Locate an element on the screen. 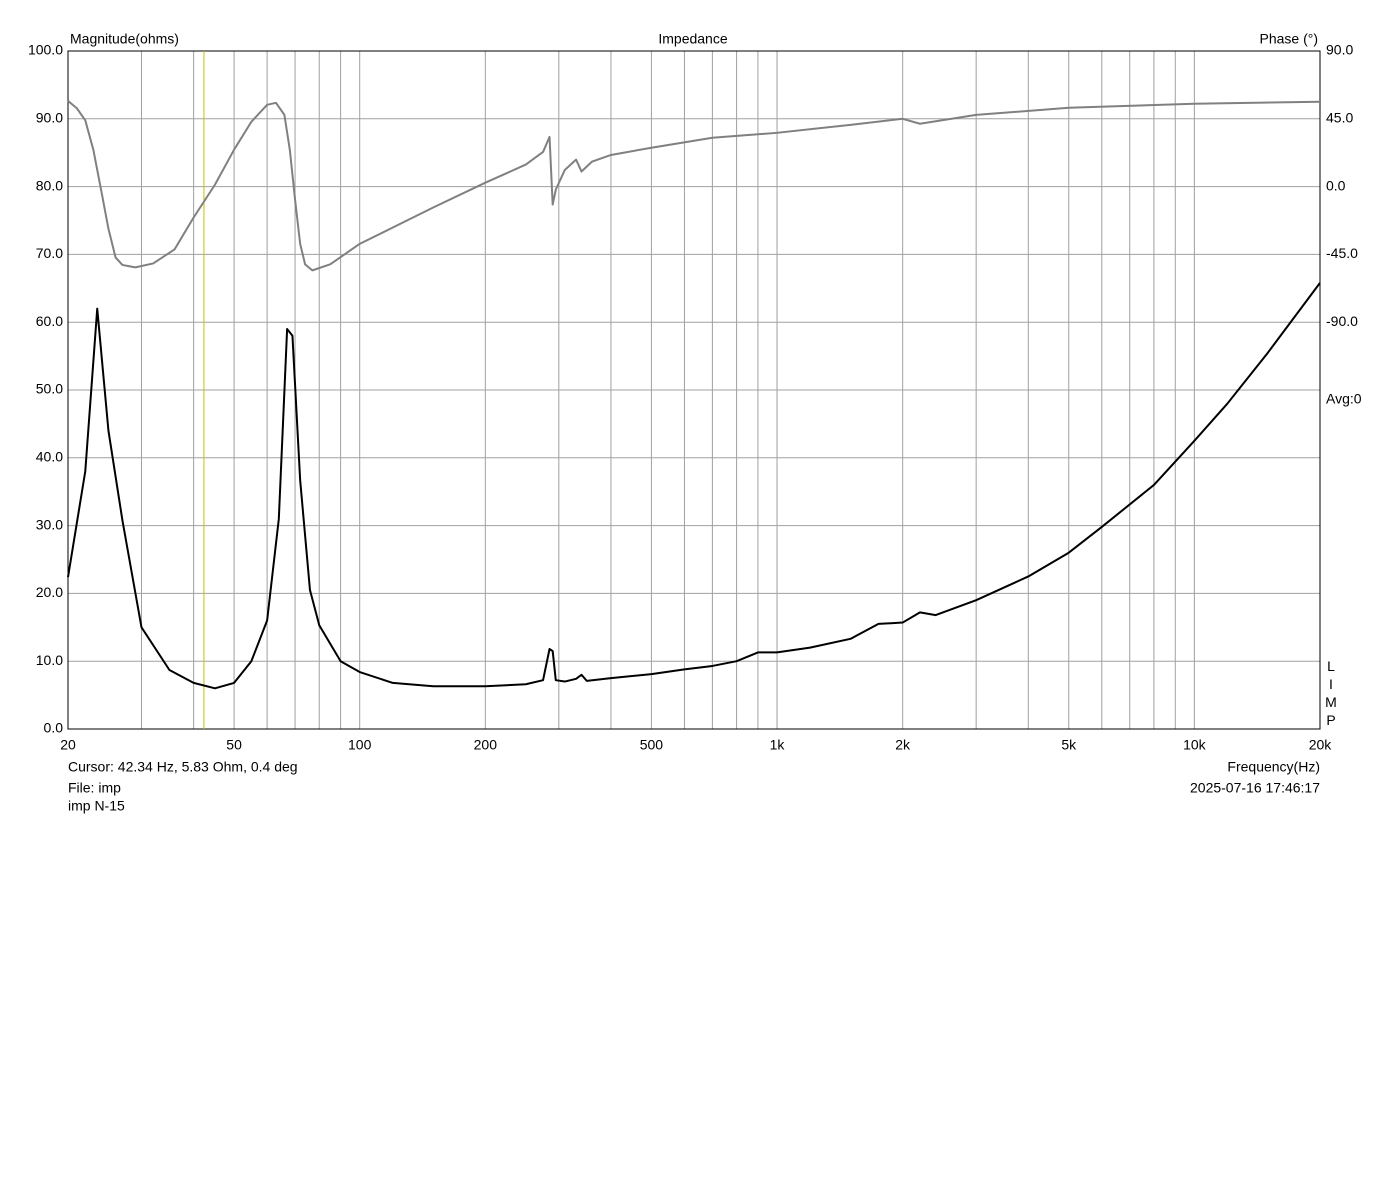  x-tick-label: 20k is located at coordinates (1321, 745).